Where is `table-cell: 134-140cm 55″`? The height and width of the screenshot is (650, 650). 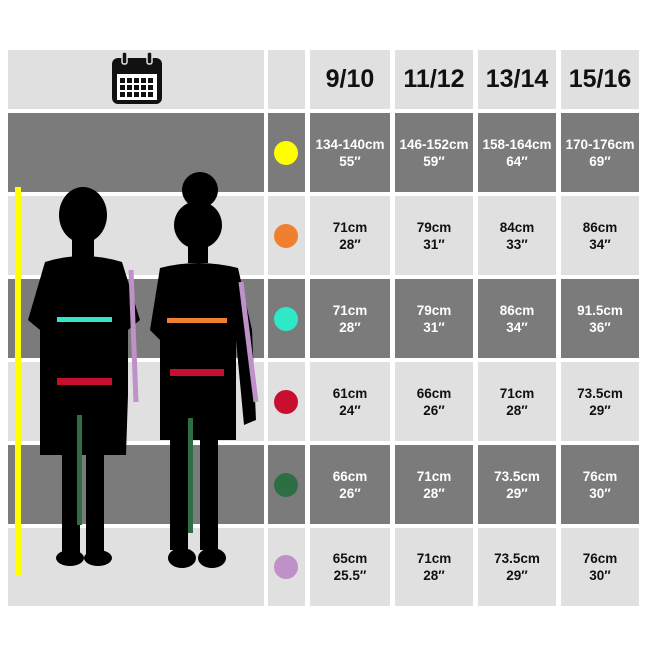
table-cell: 134-140cm 55″ is located at coordinates (350, 152).